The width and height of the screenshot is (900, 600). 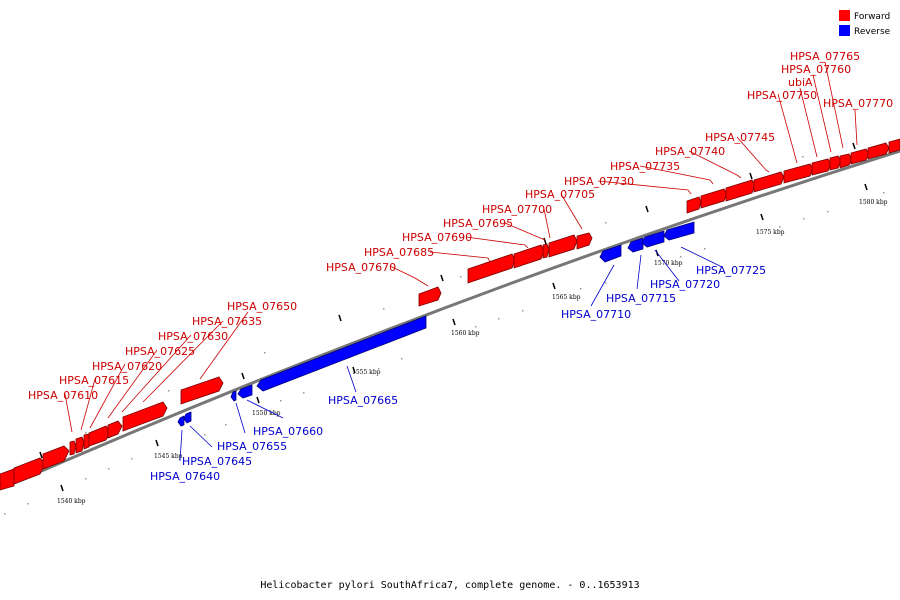 What do you see at coordinates (690, 151) in the screenshot?
I see `gene-label-forward: HPSA_07740` at bounding box center [690, 151].